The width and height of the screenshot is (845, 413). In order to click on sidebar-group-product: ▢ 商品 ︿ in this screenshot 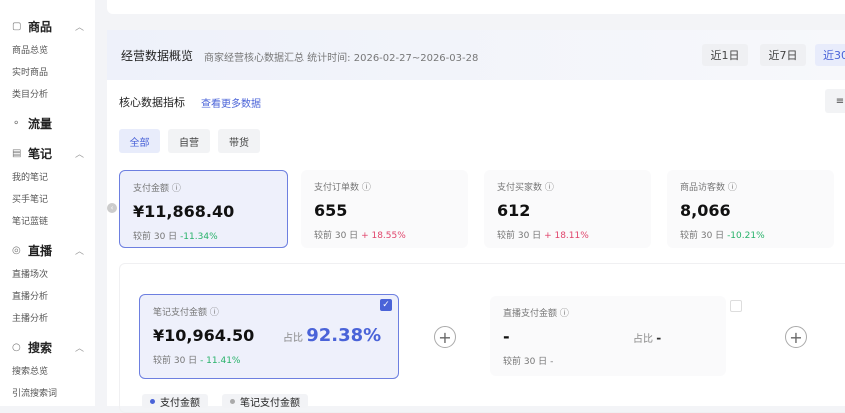, I will do `click(48, 27)`.